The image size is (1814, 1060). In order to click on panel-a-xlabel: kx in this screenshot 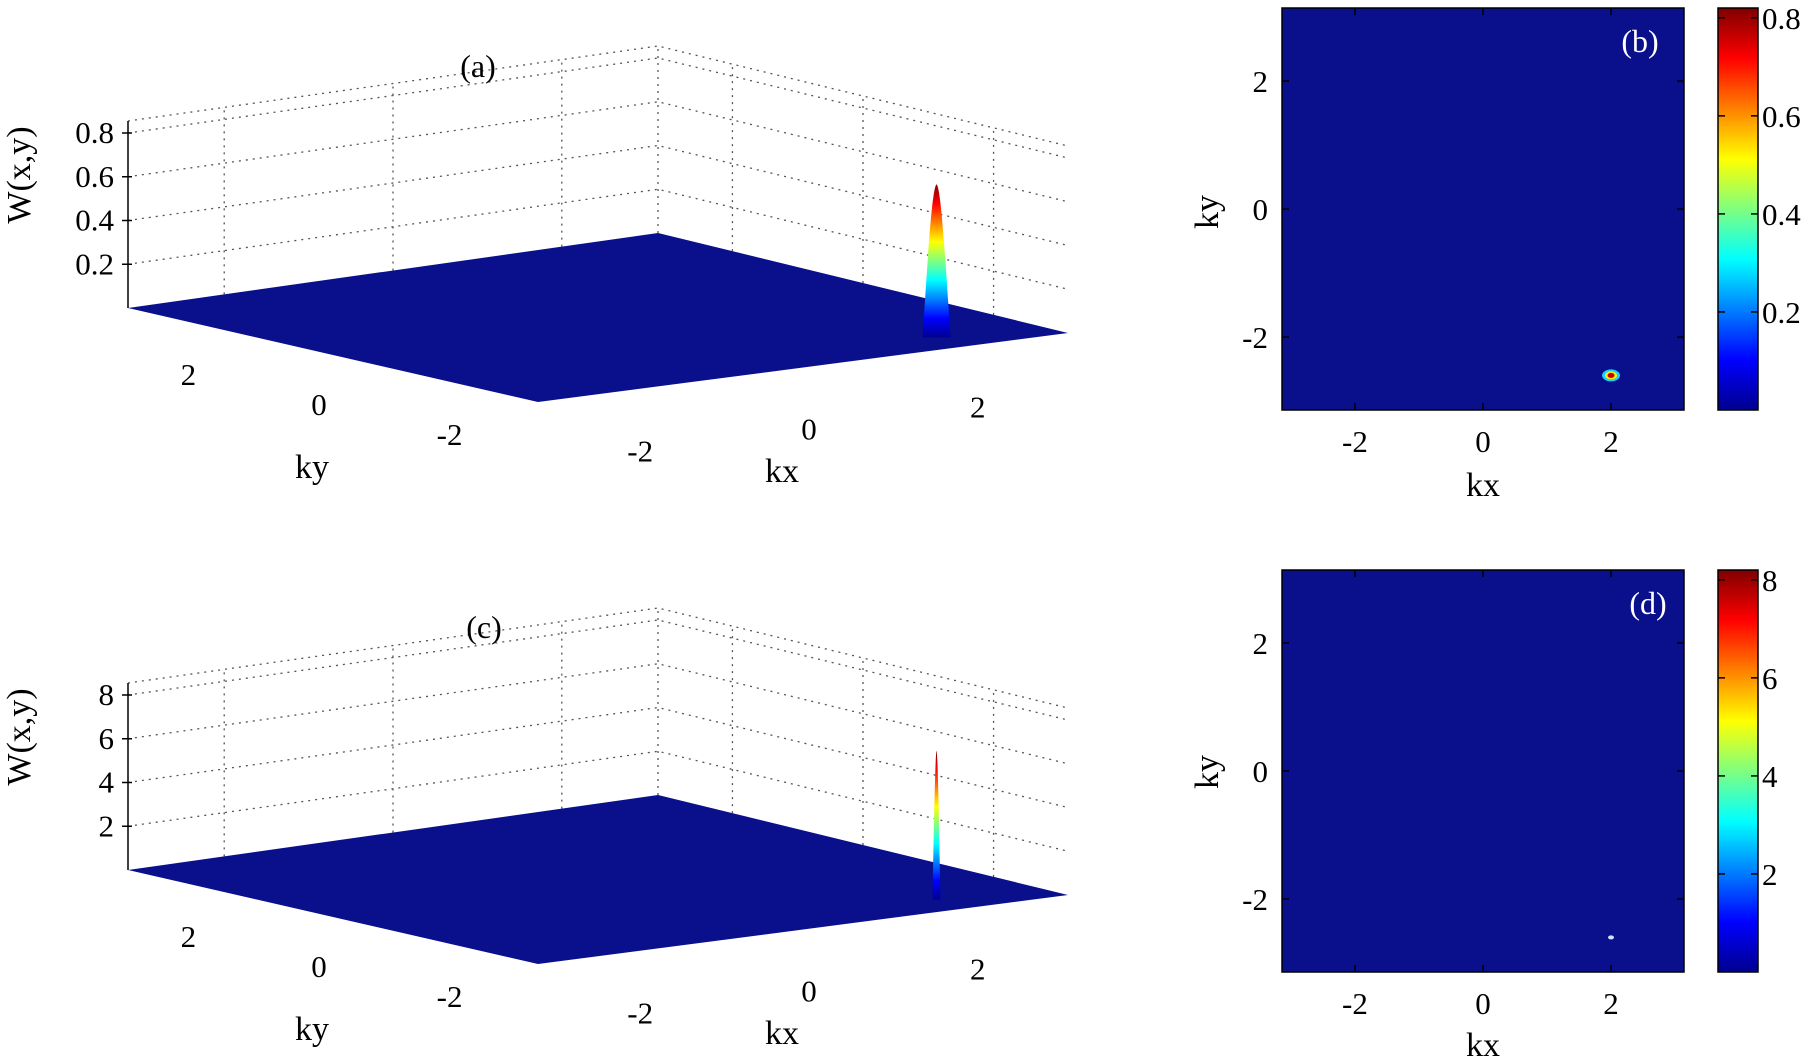, I will do `click(782, 471)`.